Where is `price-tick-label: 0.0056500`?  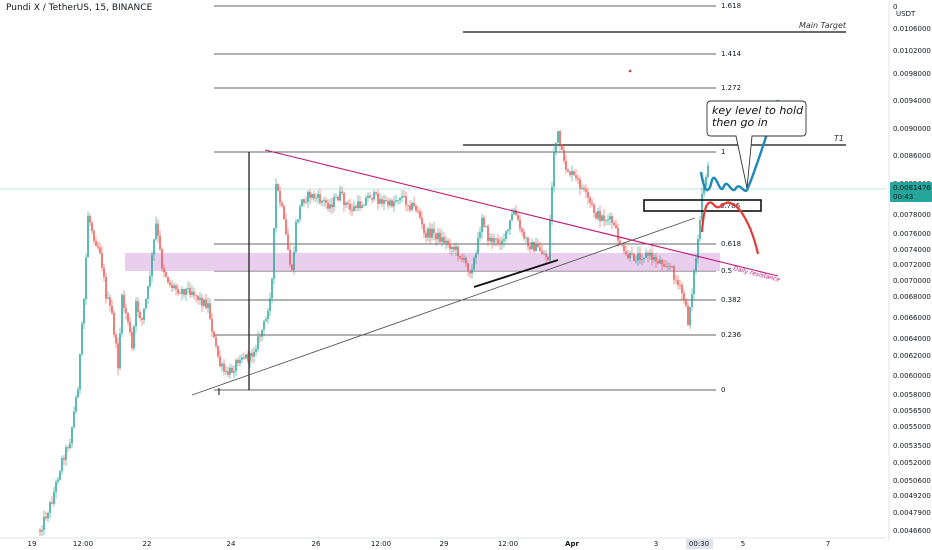 price-tick-label: 0.0056500 is located at coordinates (912, 411).